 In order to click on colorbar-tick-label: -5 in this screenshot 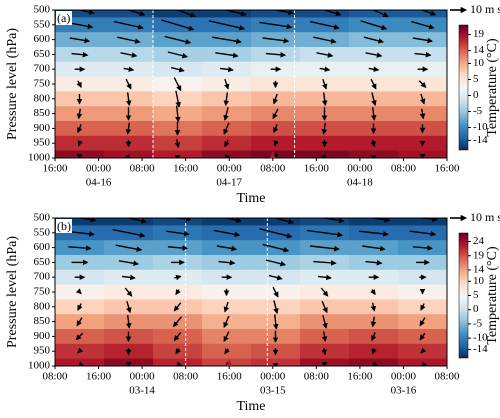, I will do `click(478, 111)`.